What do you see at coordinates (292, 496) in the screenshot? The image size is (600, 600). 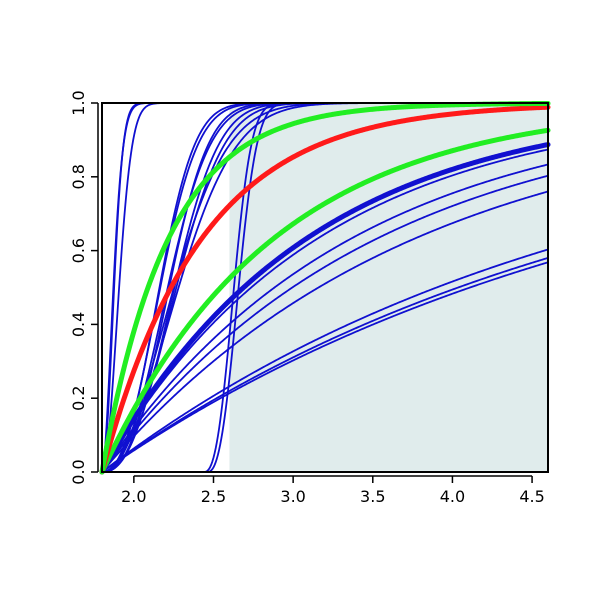 I see `x-tick-label: 3.0` at bounding box center [292, 496].